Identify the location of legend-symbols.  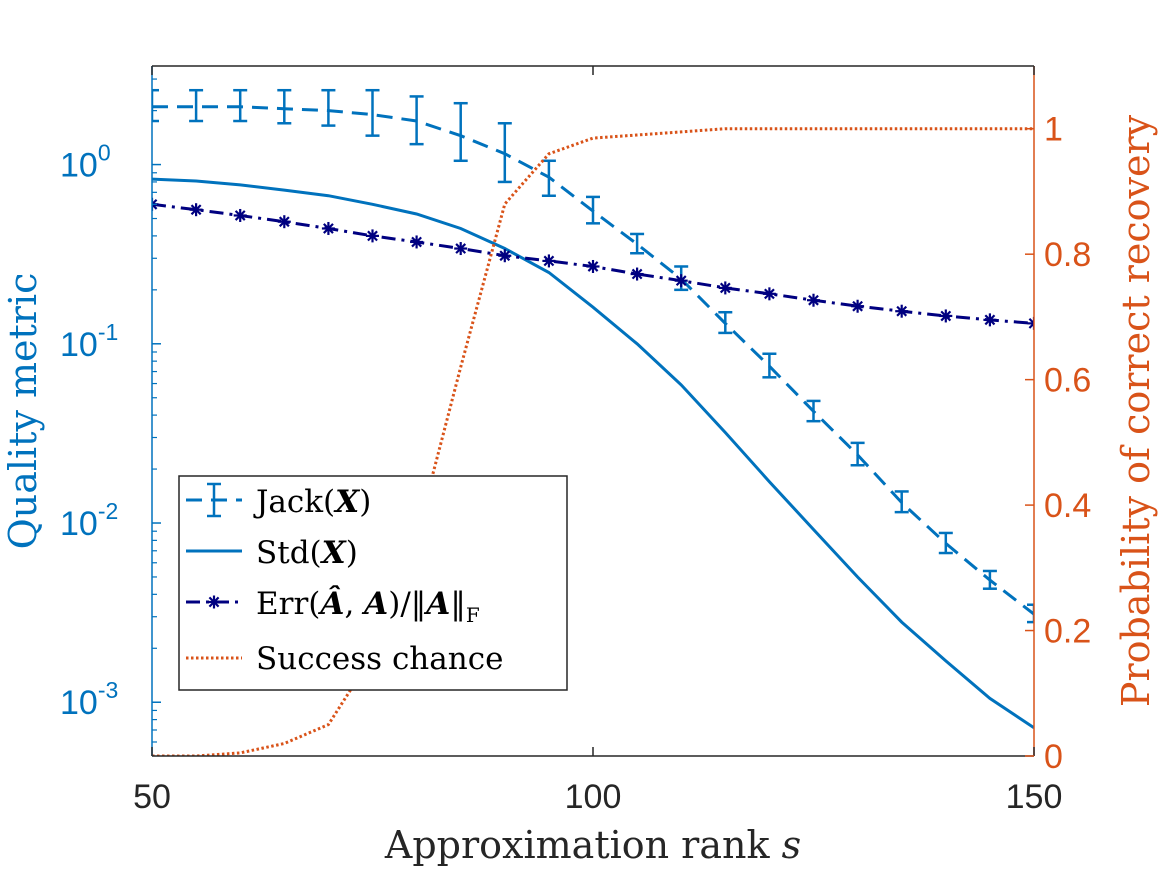
(214, 571).